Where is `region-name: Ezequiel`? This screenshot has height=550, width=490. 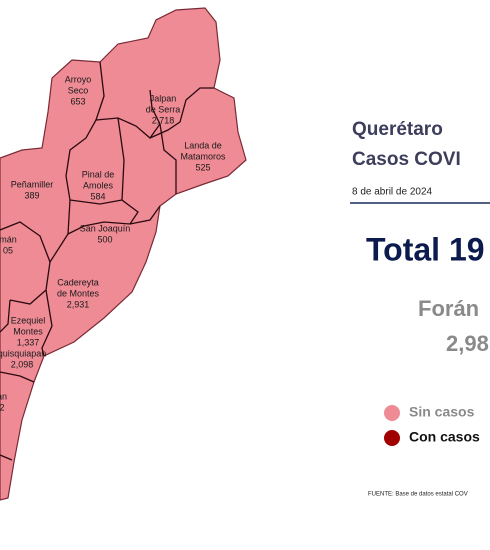 region-name: Ezequiel is located at coordinates (28, 320).